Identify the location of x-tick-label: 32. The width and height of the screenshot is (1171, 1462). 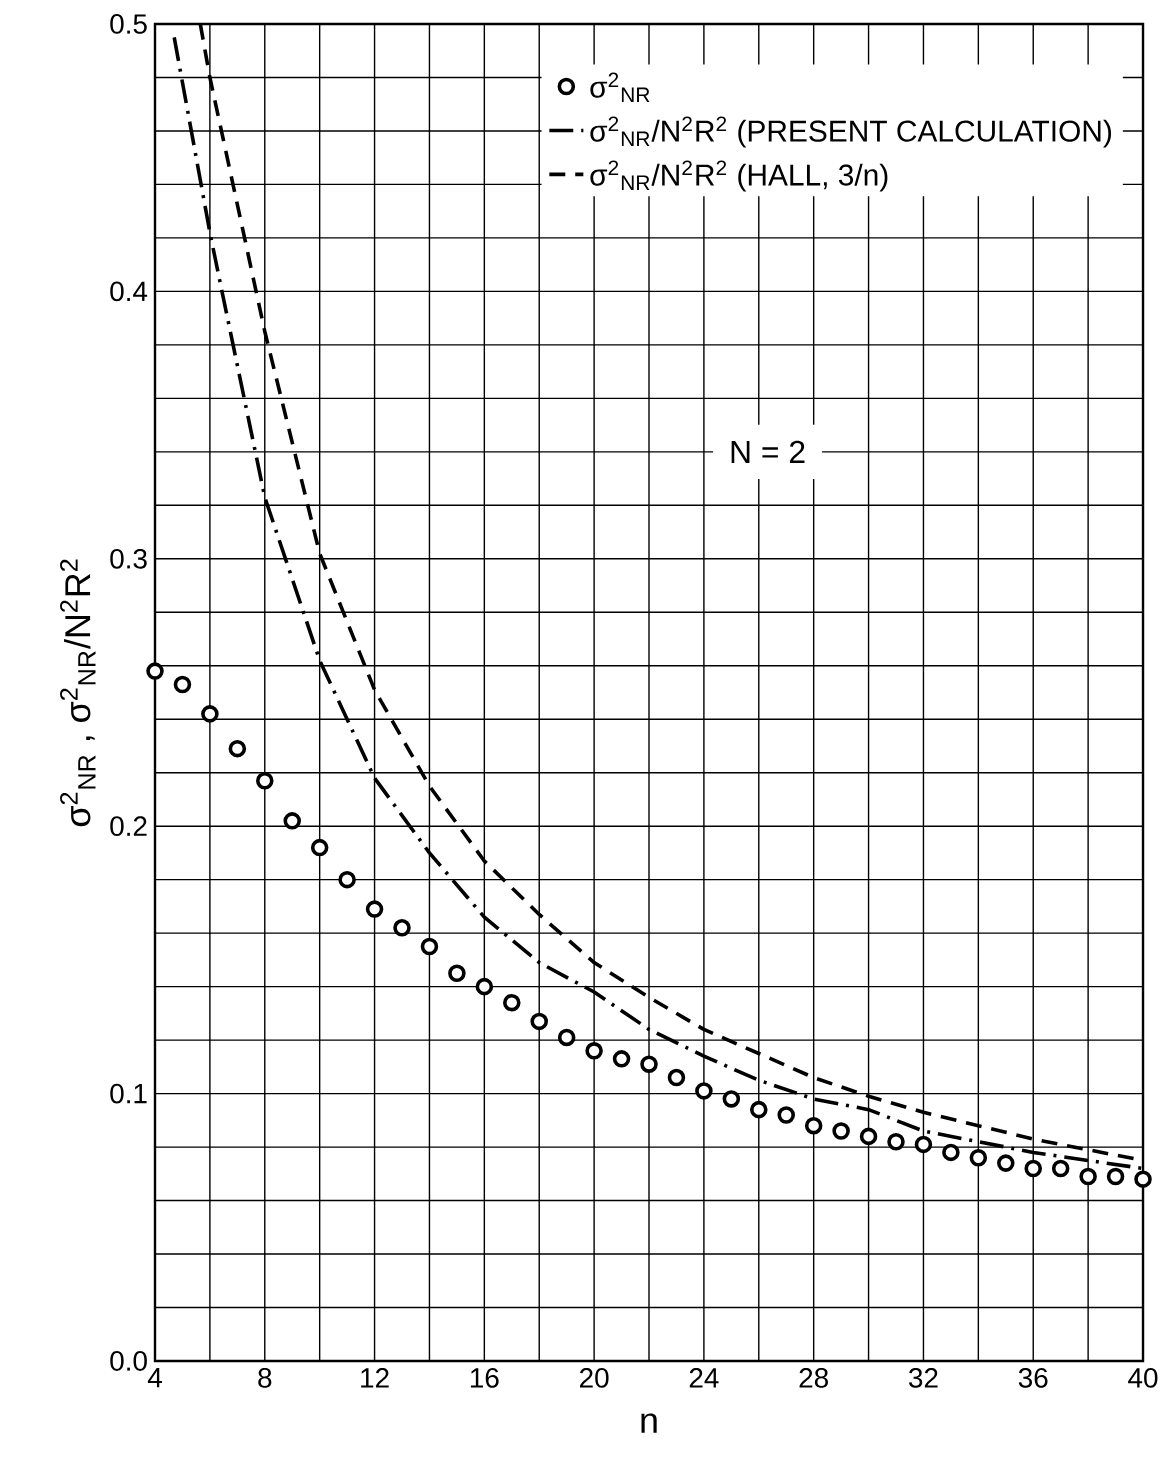
(923, 1378).